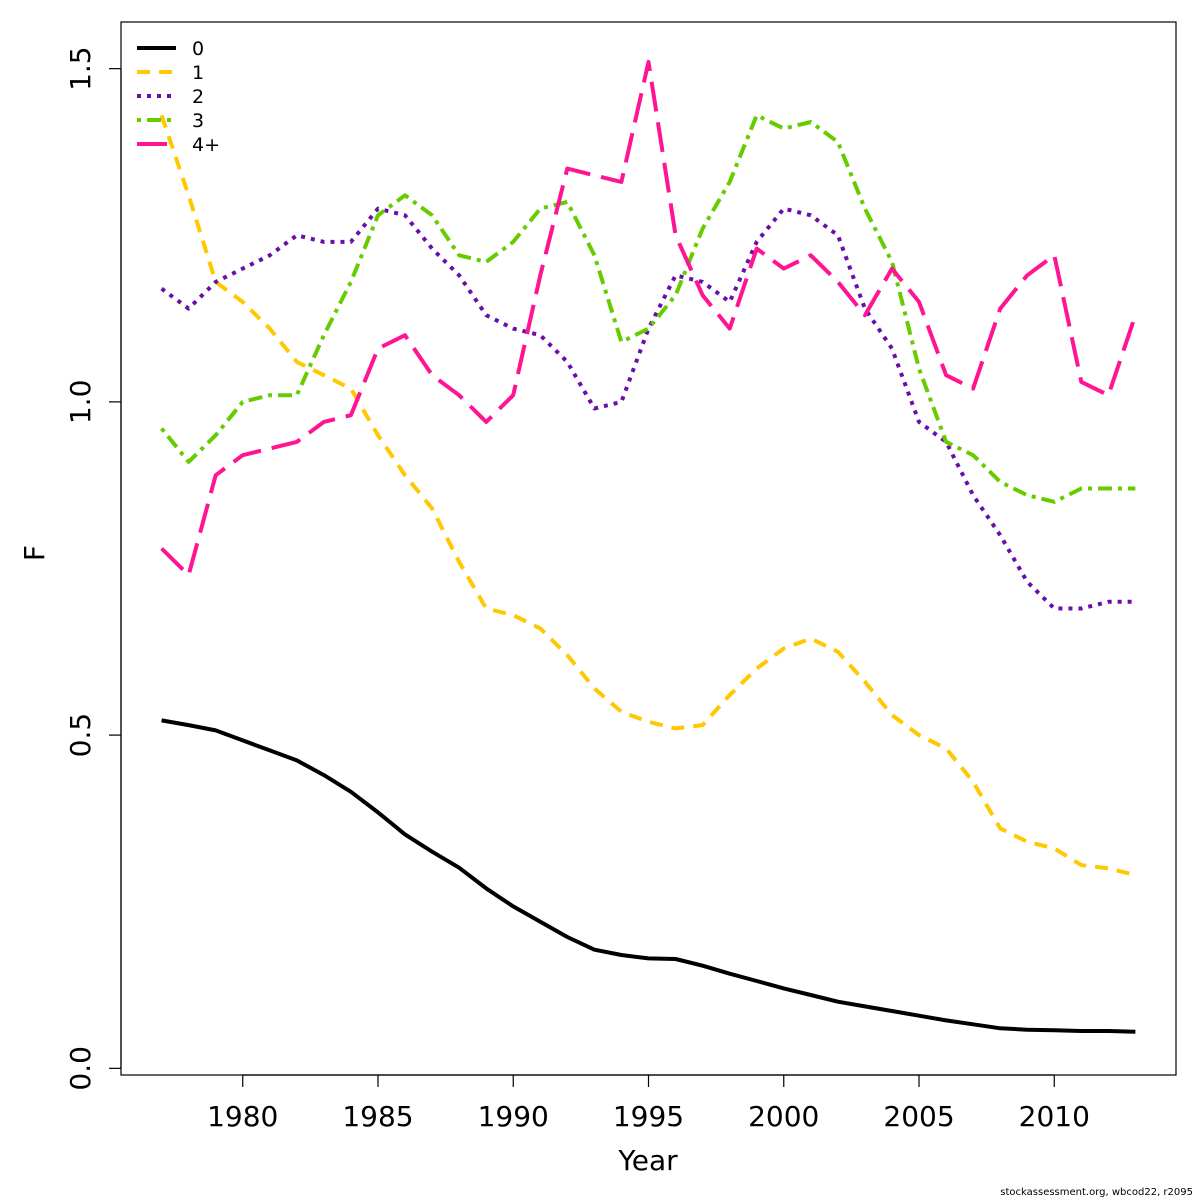 This screenshot has height=1200, width=1200. Describe the element at coordinates (242, 1116) in the screenshot. I see `x-tick-label: 1980` at that location.